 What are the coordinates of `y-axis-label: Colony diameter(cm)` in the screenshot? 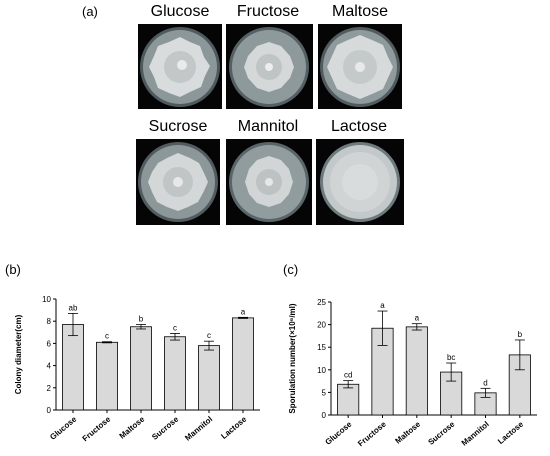 It's located at (18, 354).